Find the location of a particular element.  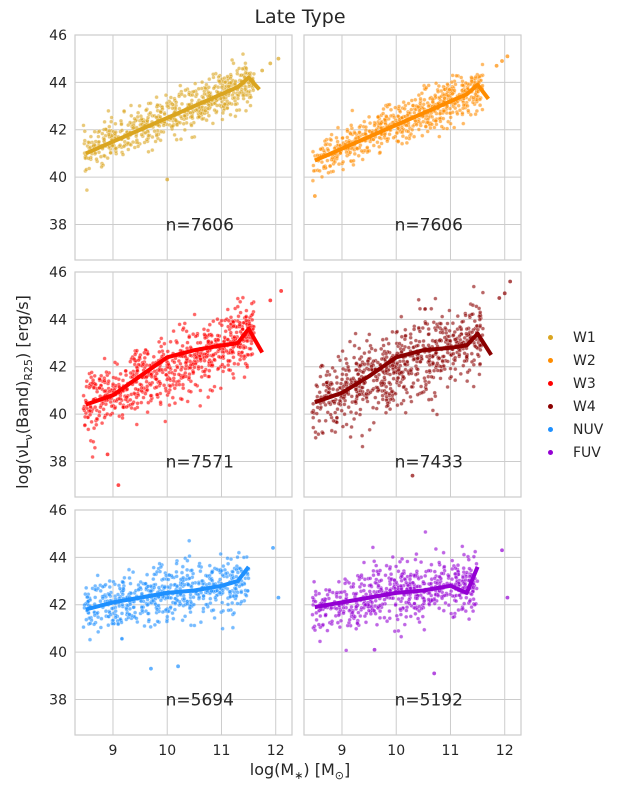

y-tick-label: 42 is located at coordinates (58, 606).